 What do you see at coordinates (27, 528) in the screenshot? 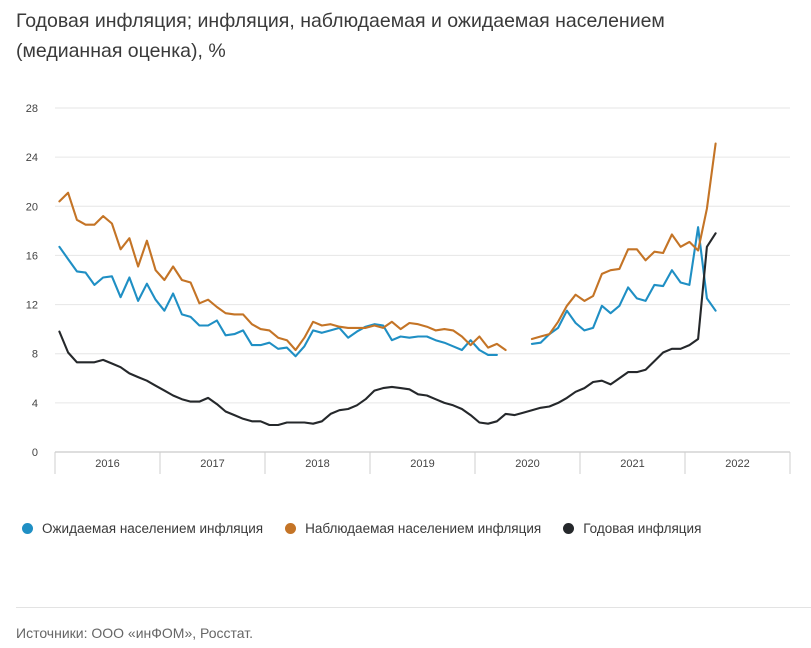
I see `legend-swatch-expected` at bounding box center [27, 528].